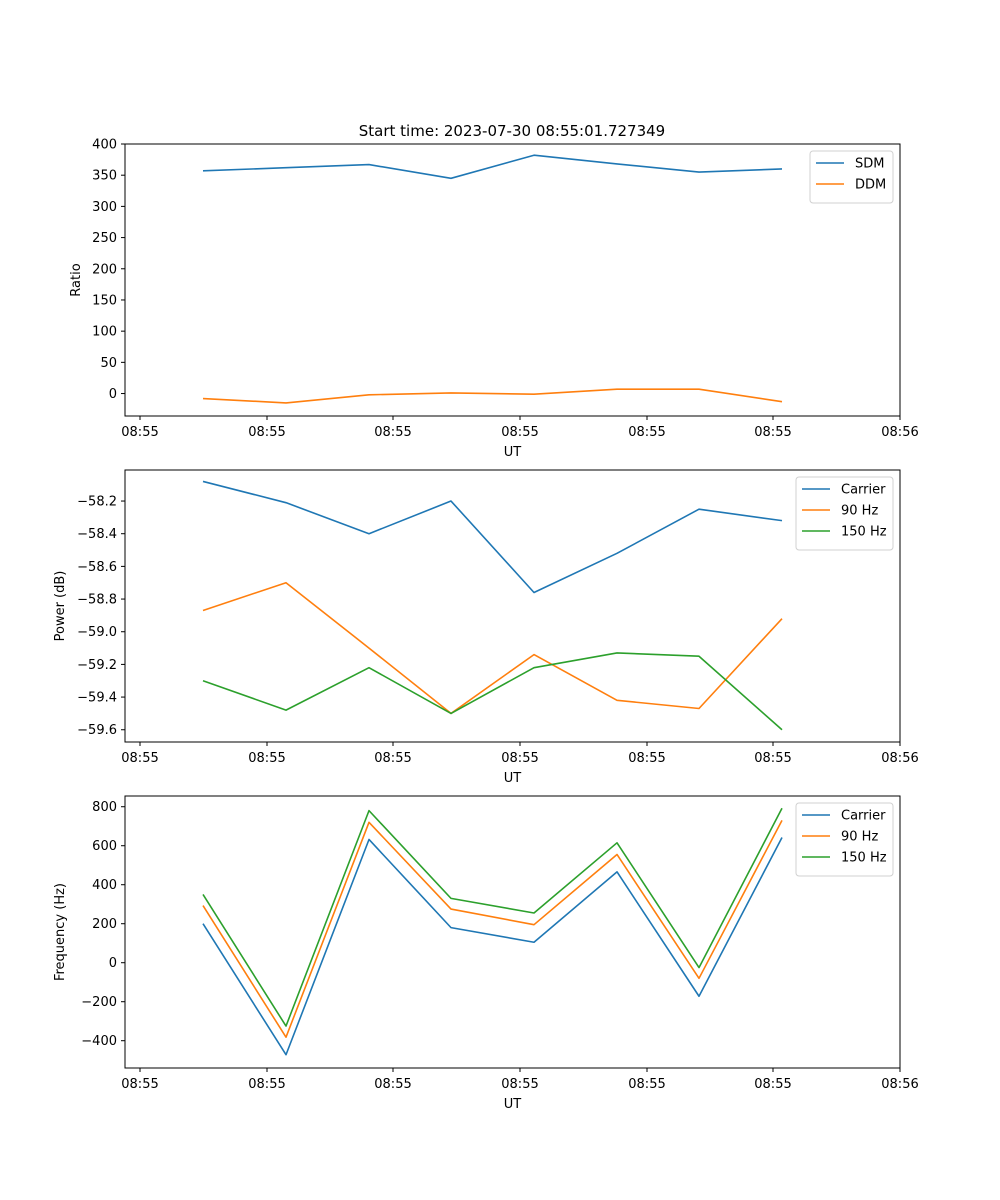  What do you see at coordinates (870, 185) in the screenshot?
I see `legend-entry-label: DDM` at bounding box center [870, 185].